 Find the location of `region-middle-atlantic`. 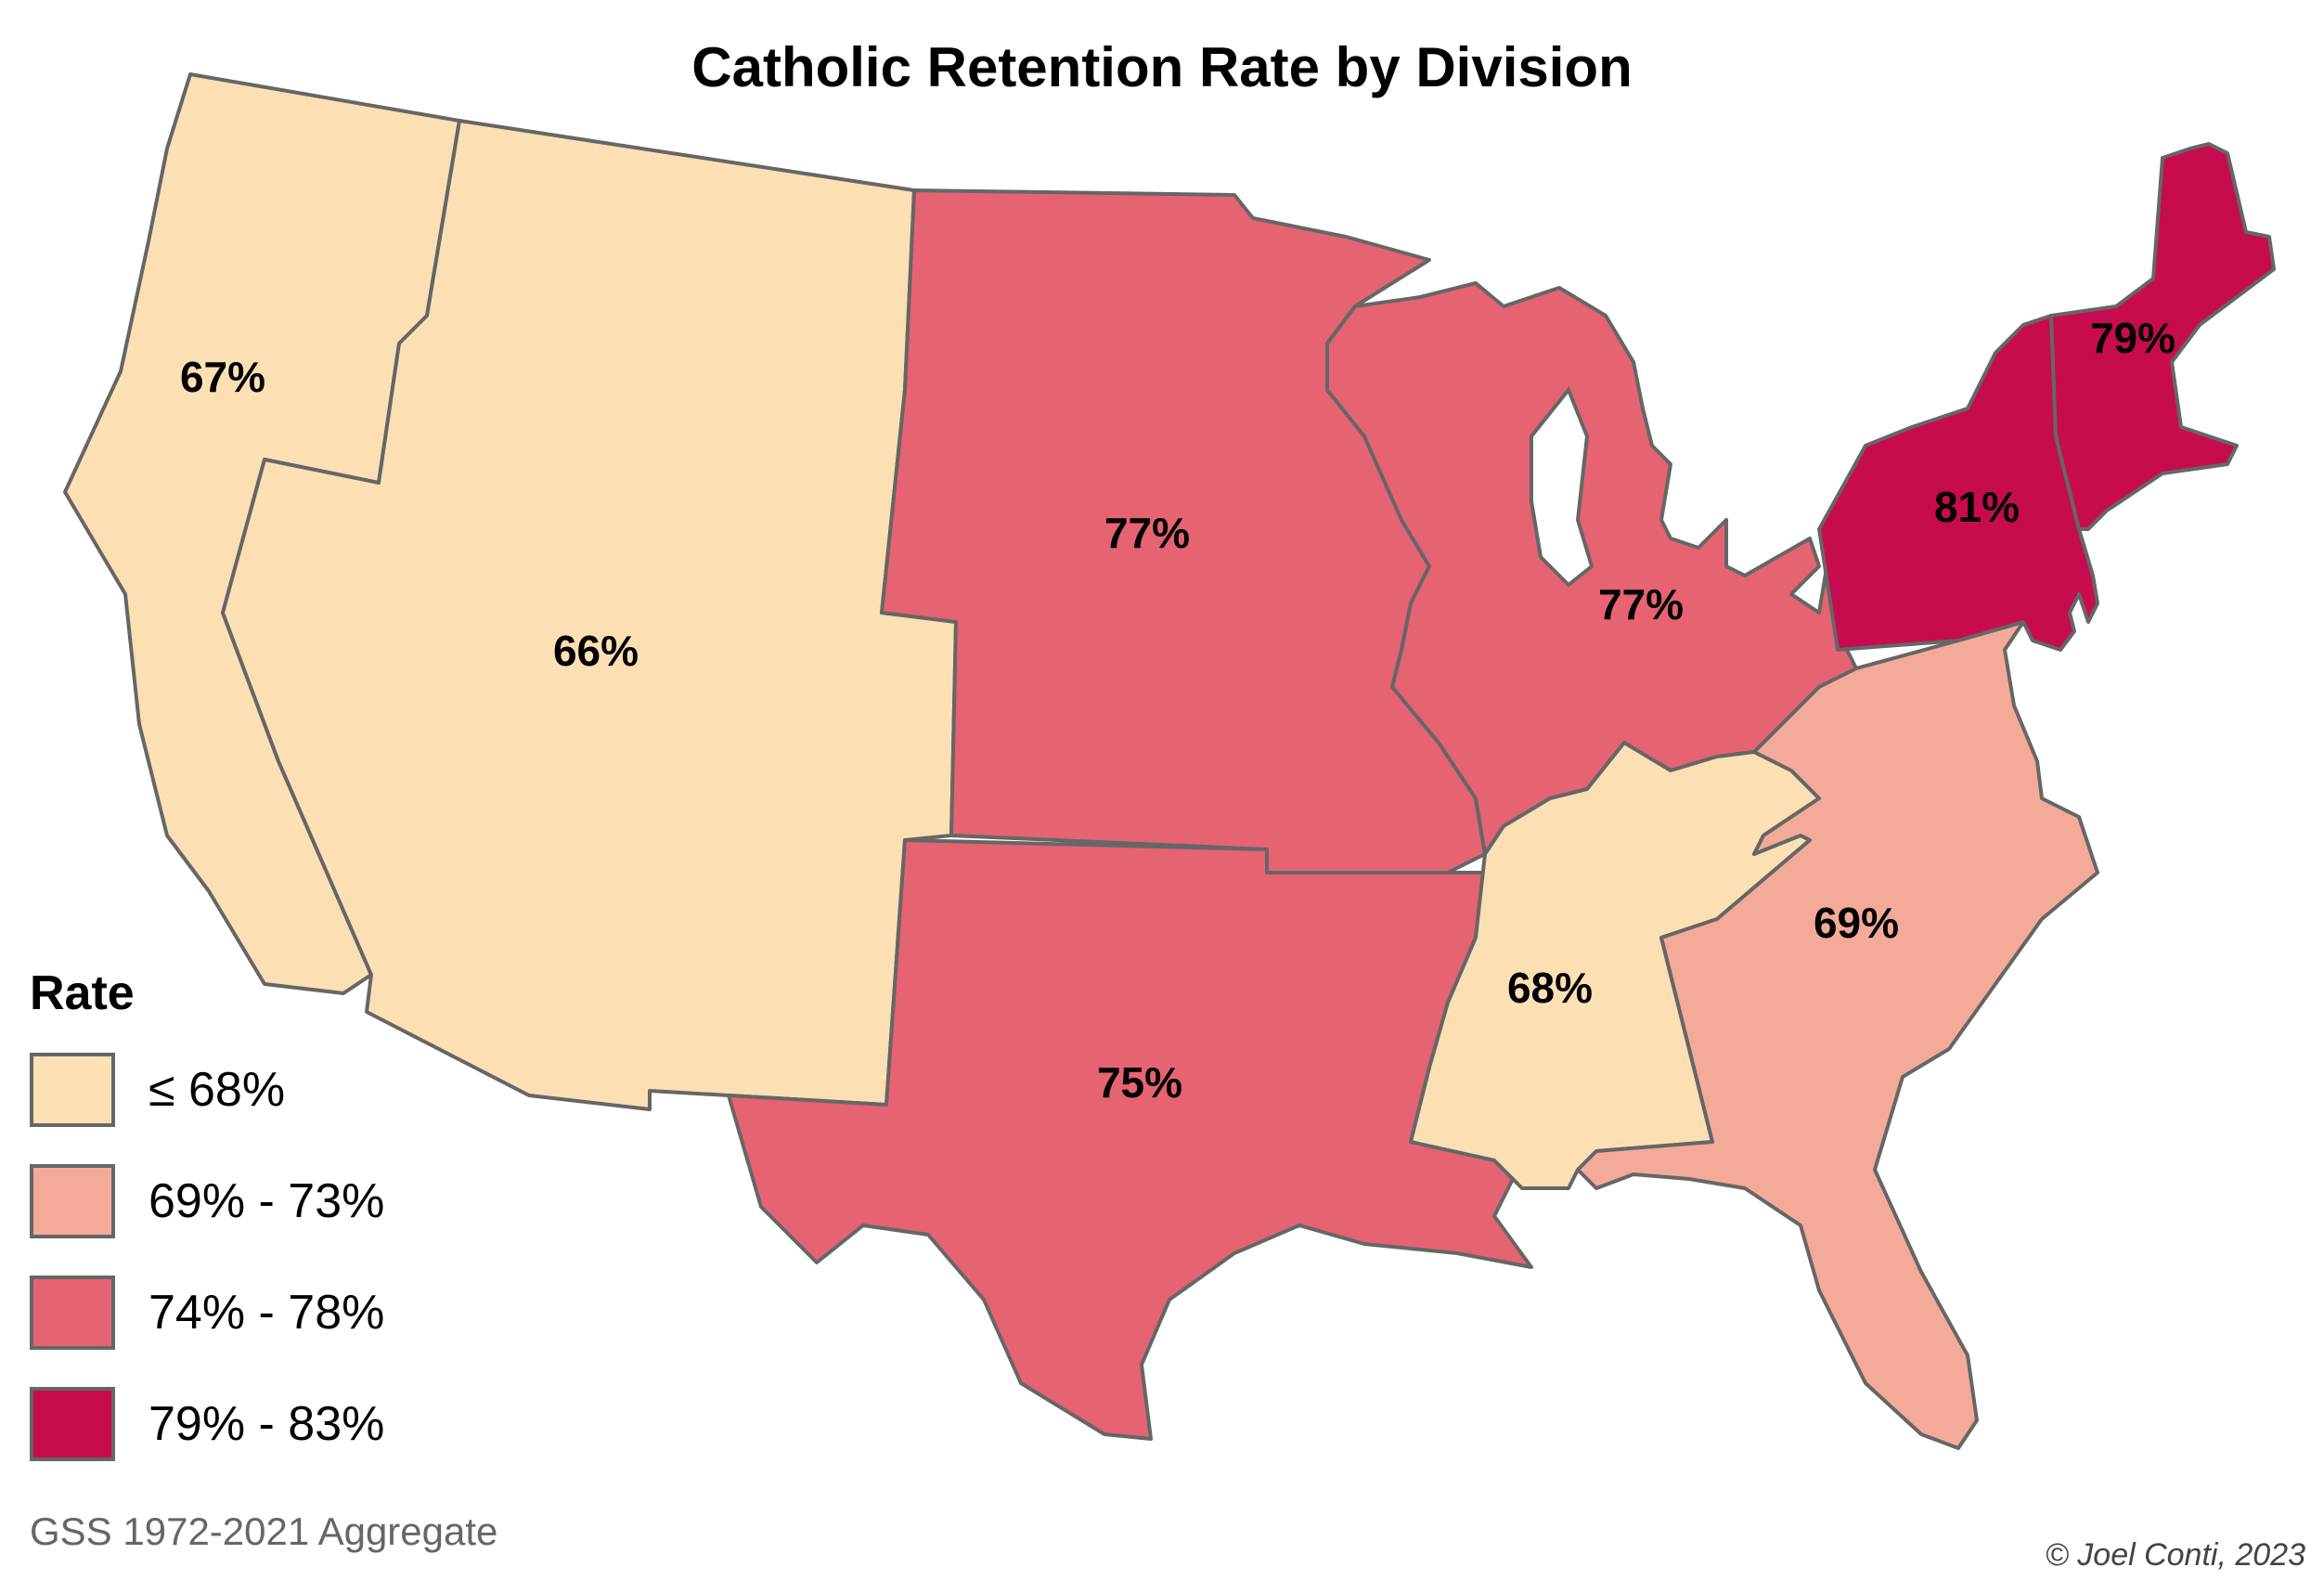

region-middle-atlantic is located at coordinates (1958, 483).